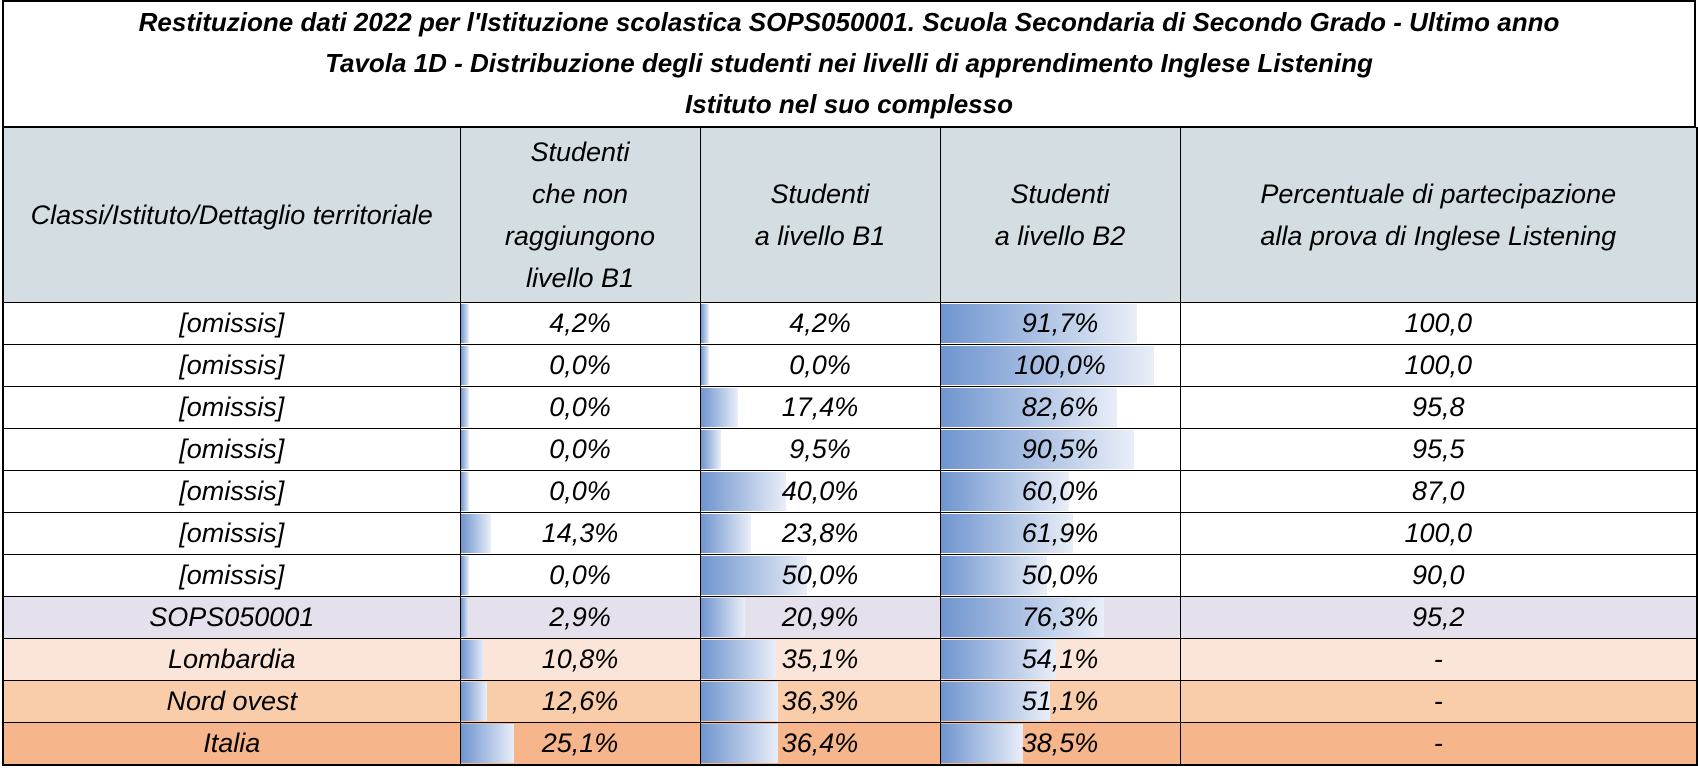 The width and height of the screenshot is (1698, 778). I want to click on header-classes: Classi/Istituto/Dettaglio territoriale, so click(231, 215).